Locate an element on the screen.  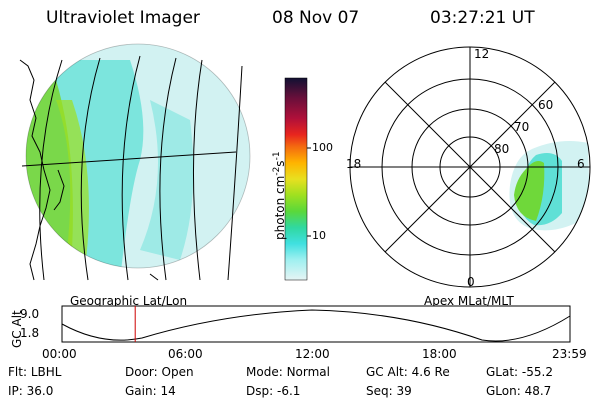
info-seq-label: Seq: is located at coordinates (379, 391).